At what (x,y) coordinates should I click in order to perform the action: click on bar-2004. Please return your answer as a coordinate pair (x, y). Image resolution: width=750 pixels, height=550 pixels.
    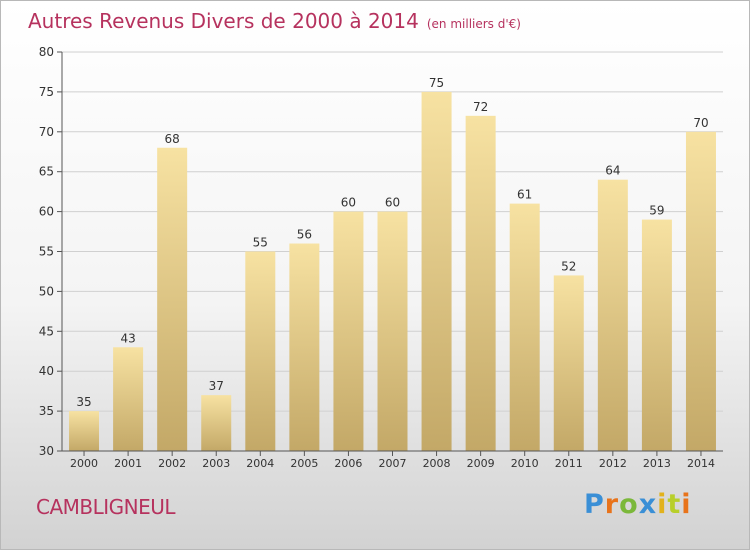
    Looking at the image, I should click on (260, 351).